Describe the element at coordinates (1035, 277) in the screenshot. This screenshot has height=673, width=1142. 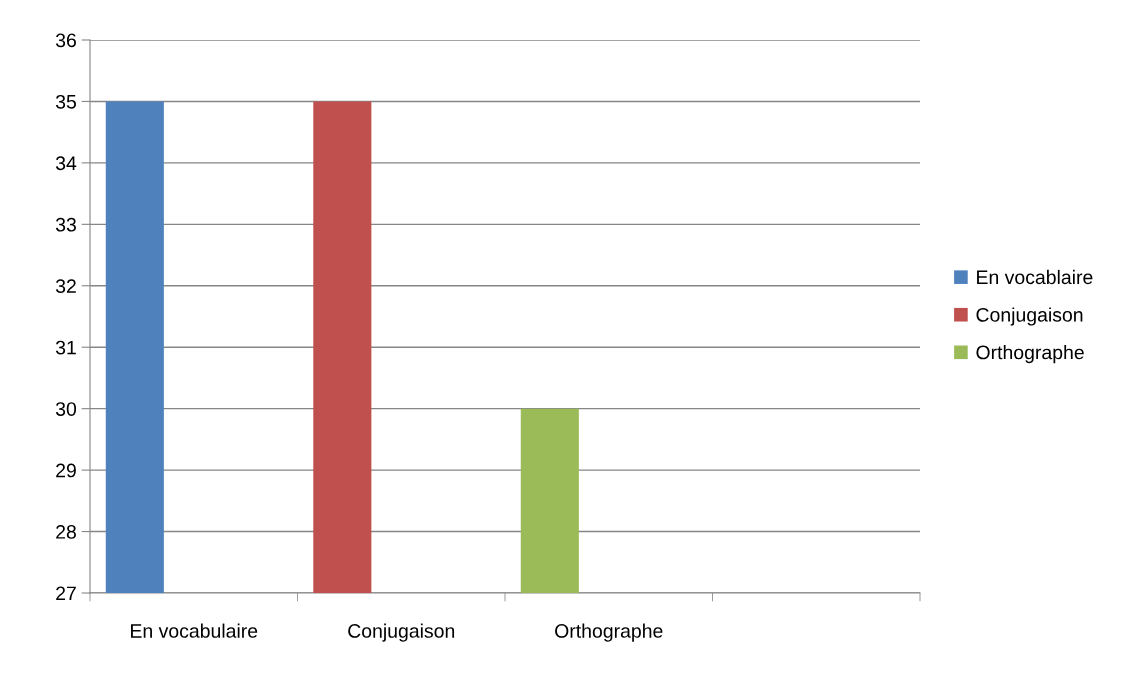
I see `legend-label: En vocablaire` at that location.